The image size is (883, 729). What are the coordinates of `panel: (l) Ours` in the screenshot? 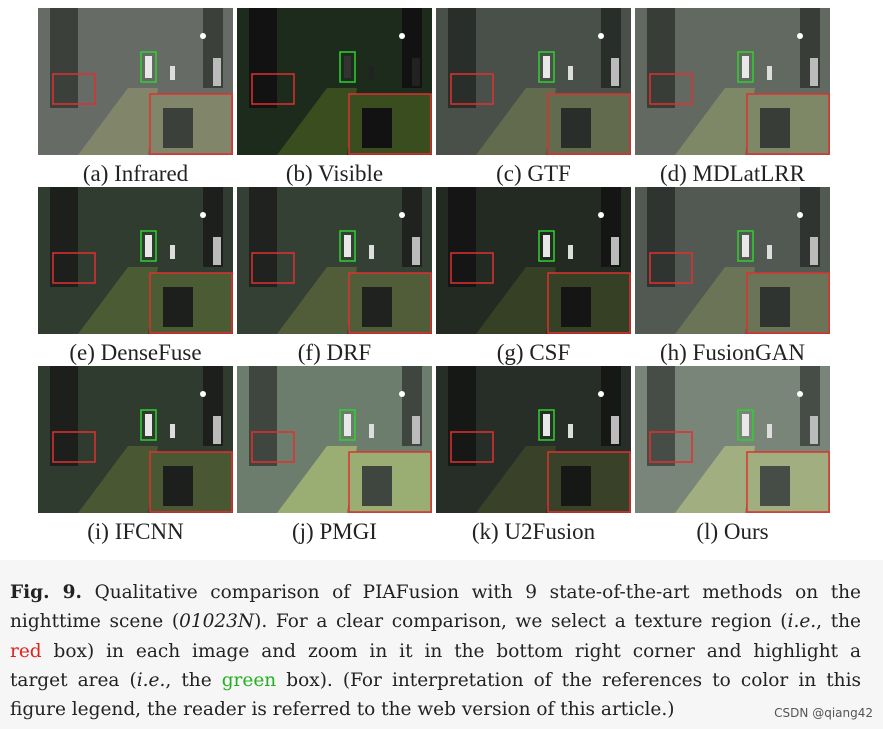 It's located at (732, 455).